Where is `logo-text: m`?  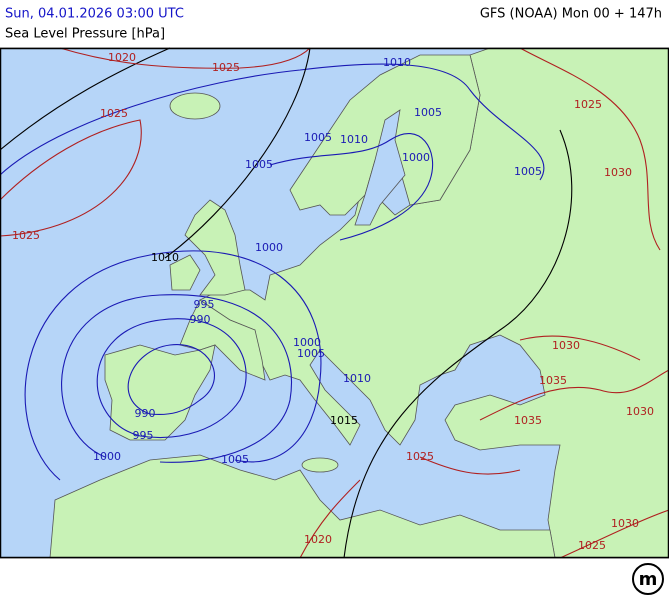
logo-text: m is located at coordinates (648, 579).